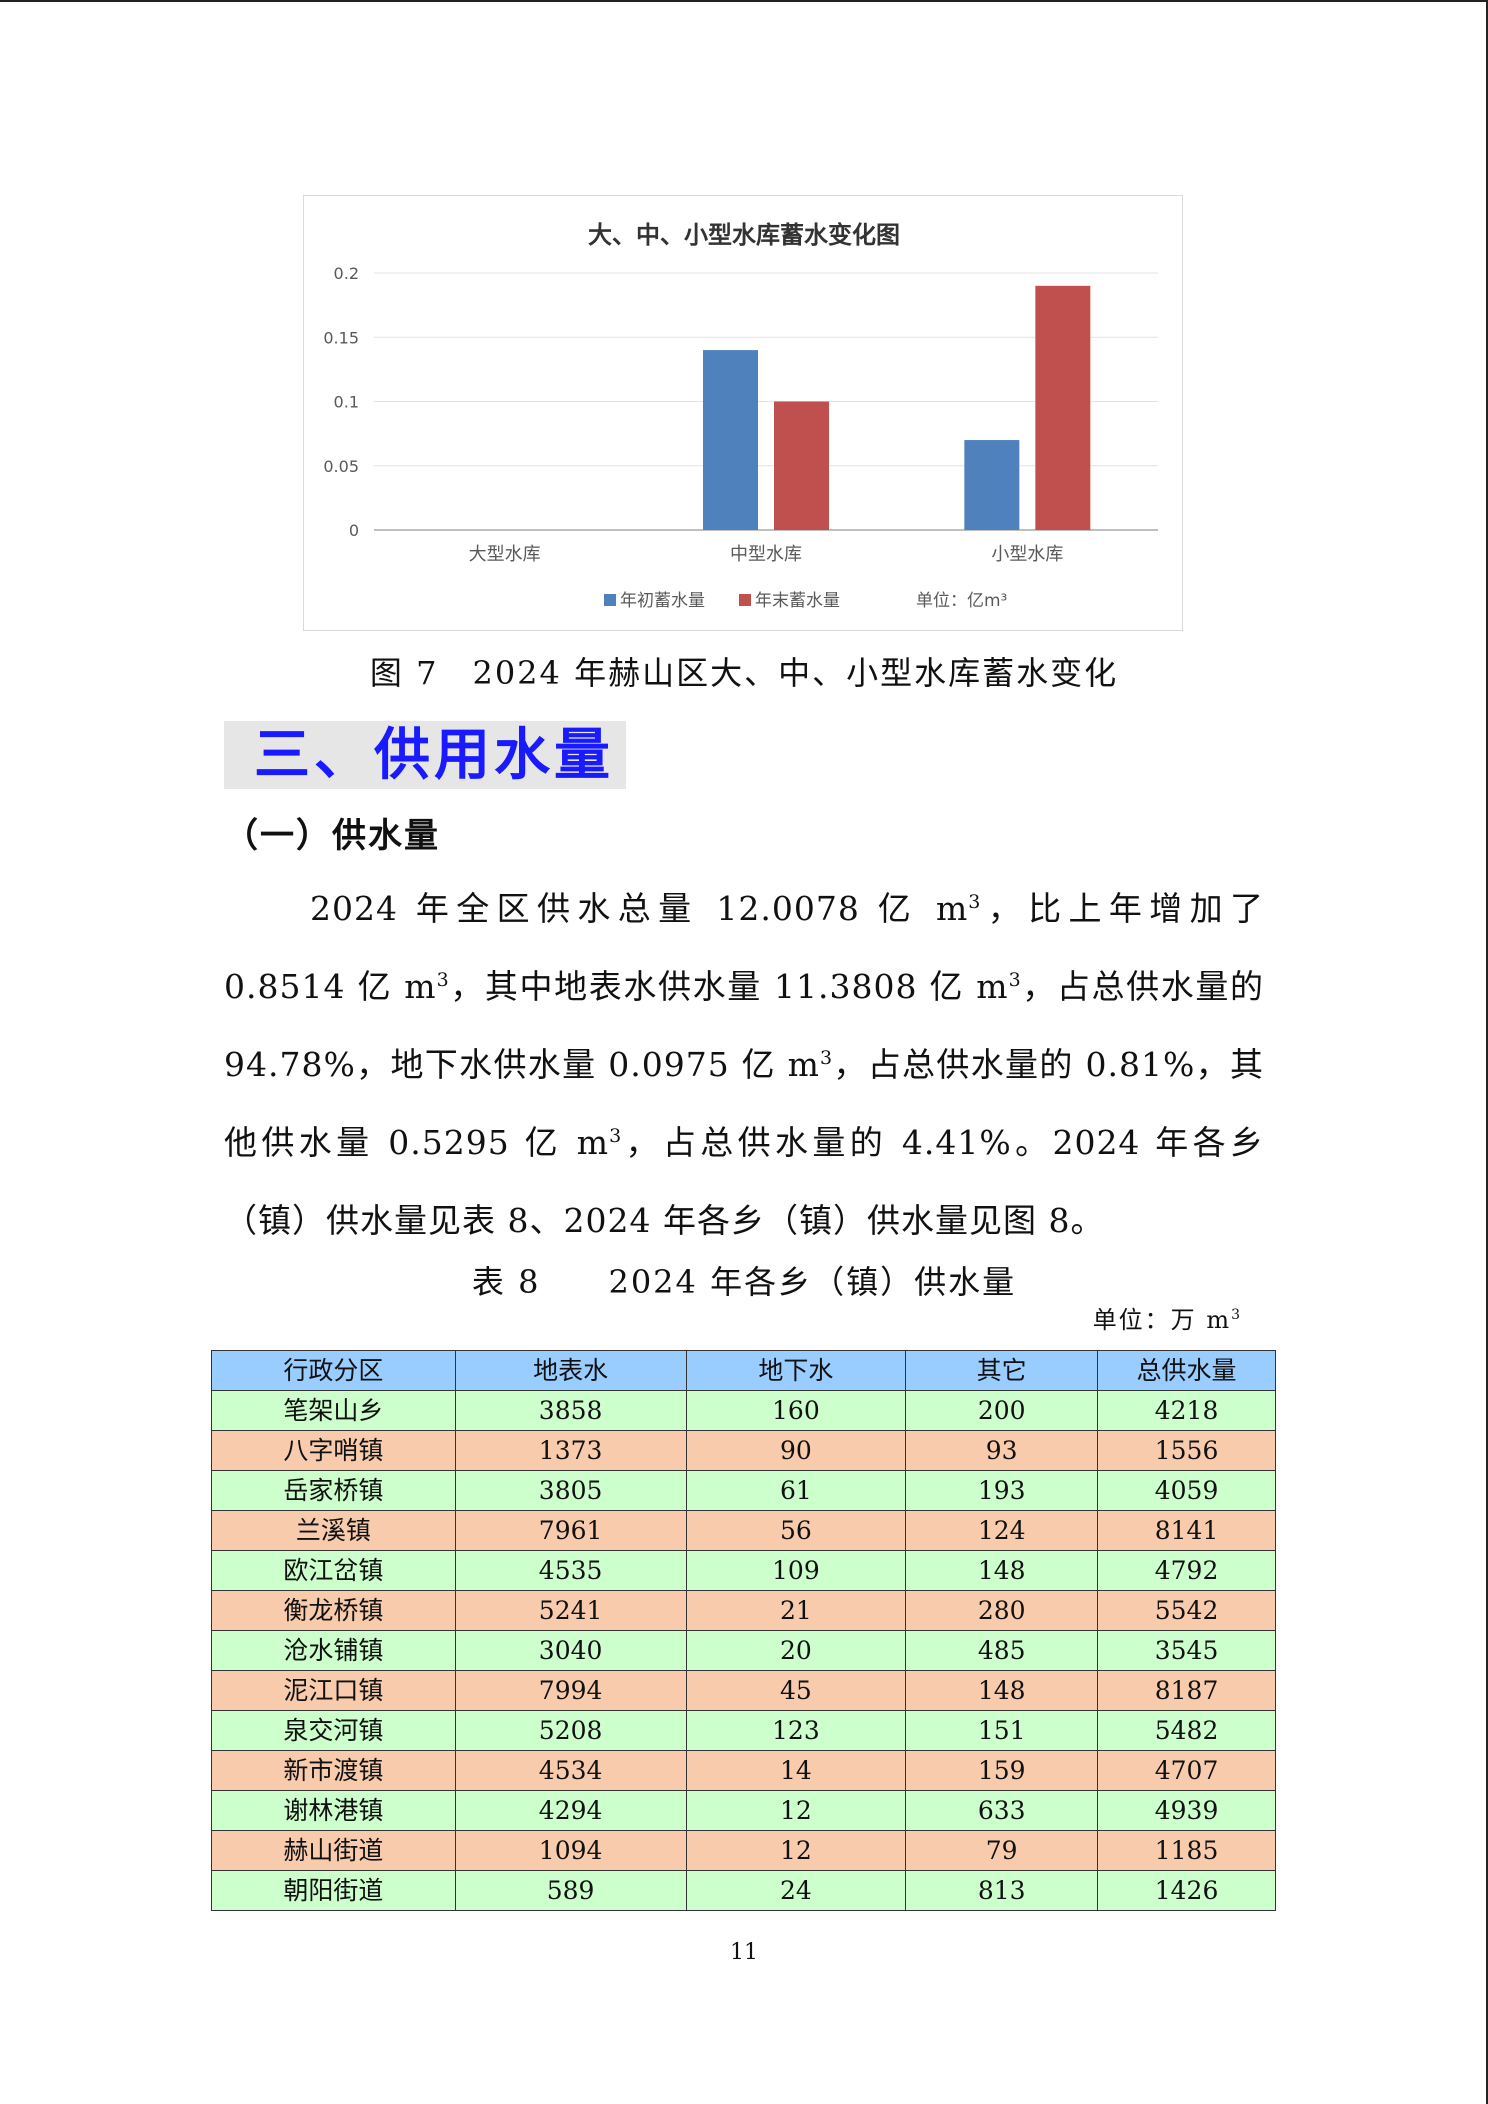 The height and width of the screenshot is (2104, 1488). Describe the element at coordinates (570, 1370) in the screenshot. I see `col-header: 地表水` at that location.